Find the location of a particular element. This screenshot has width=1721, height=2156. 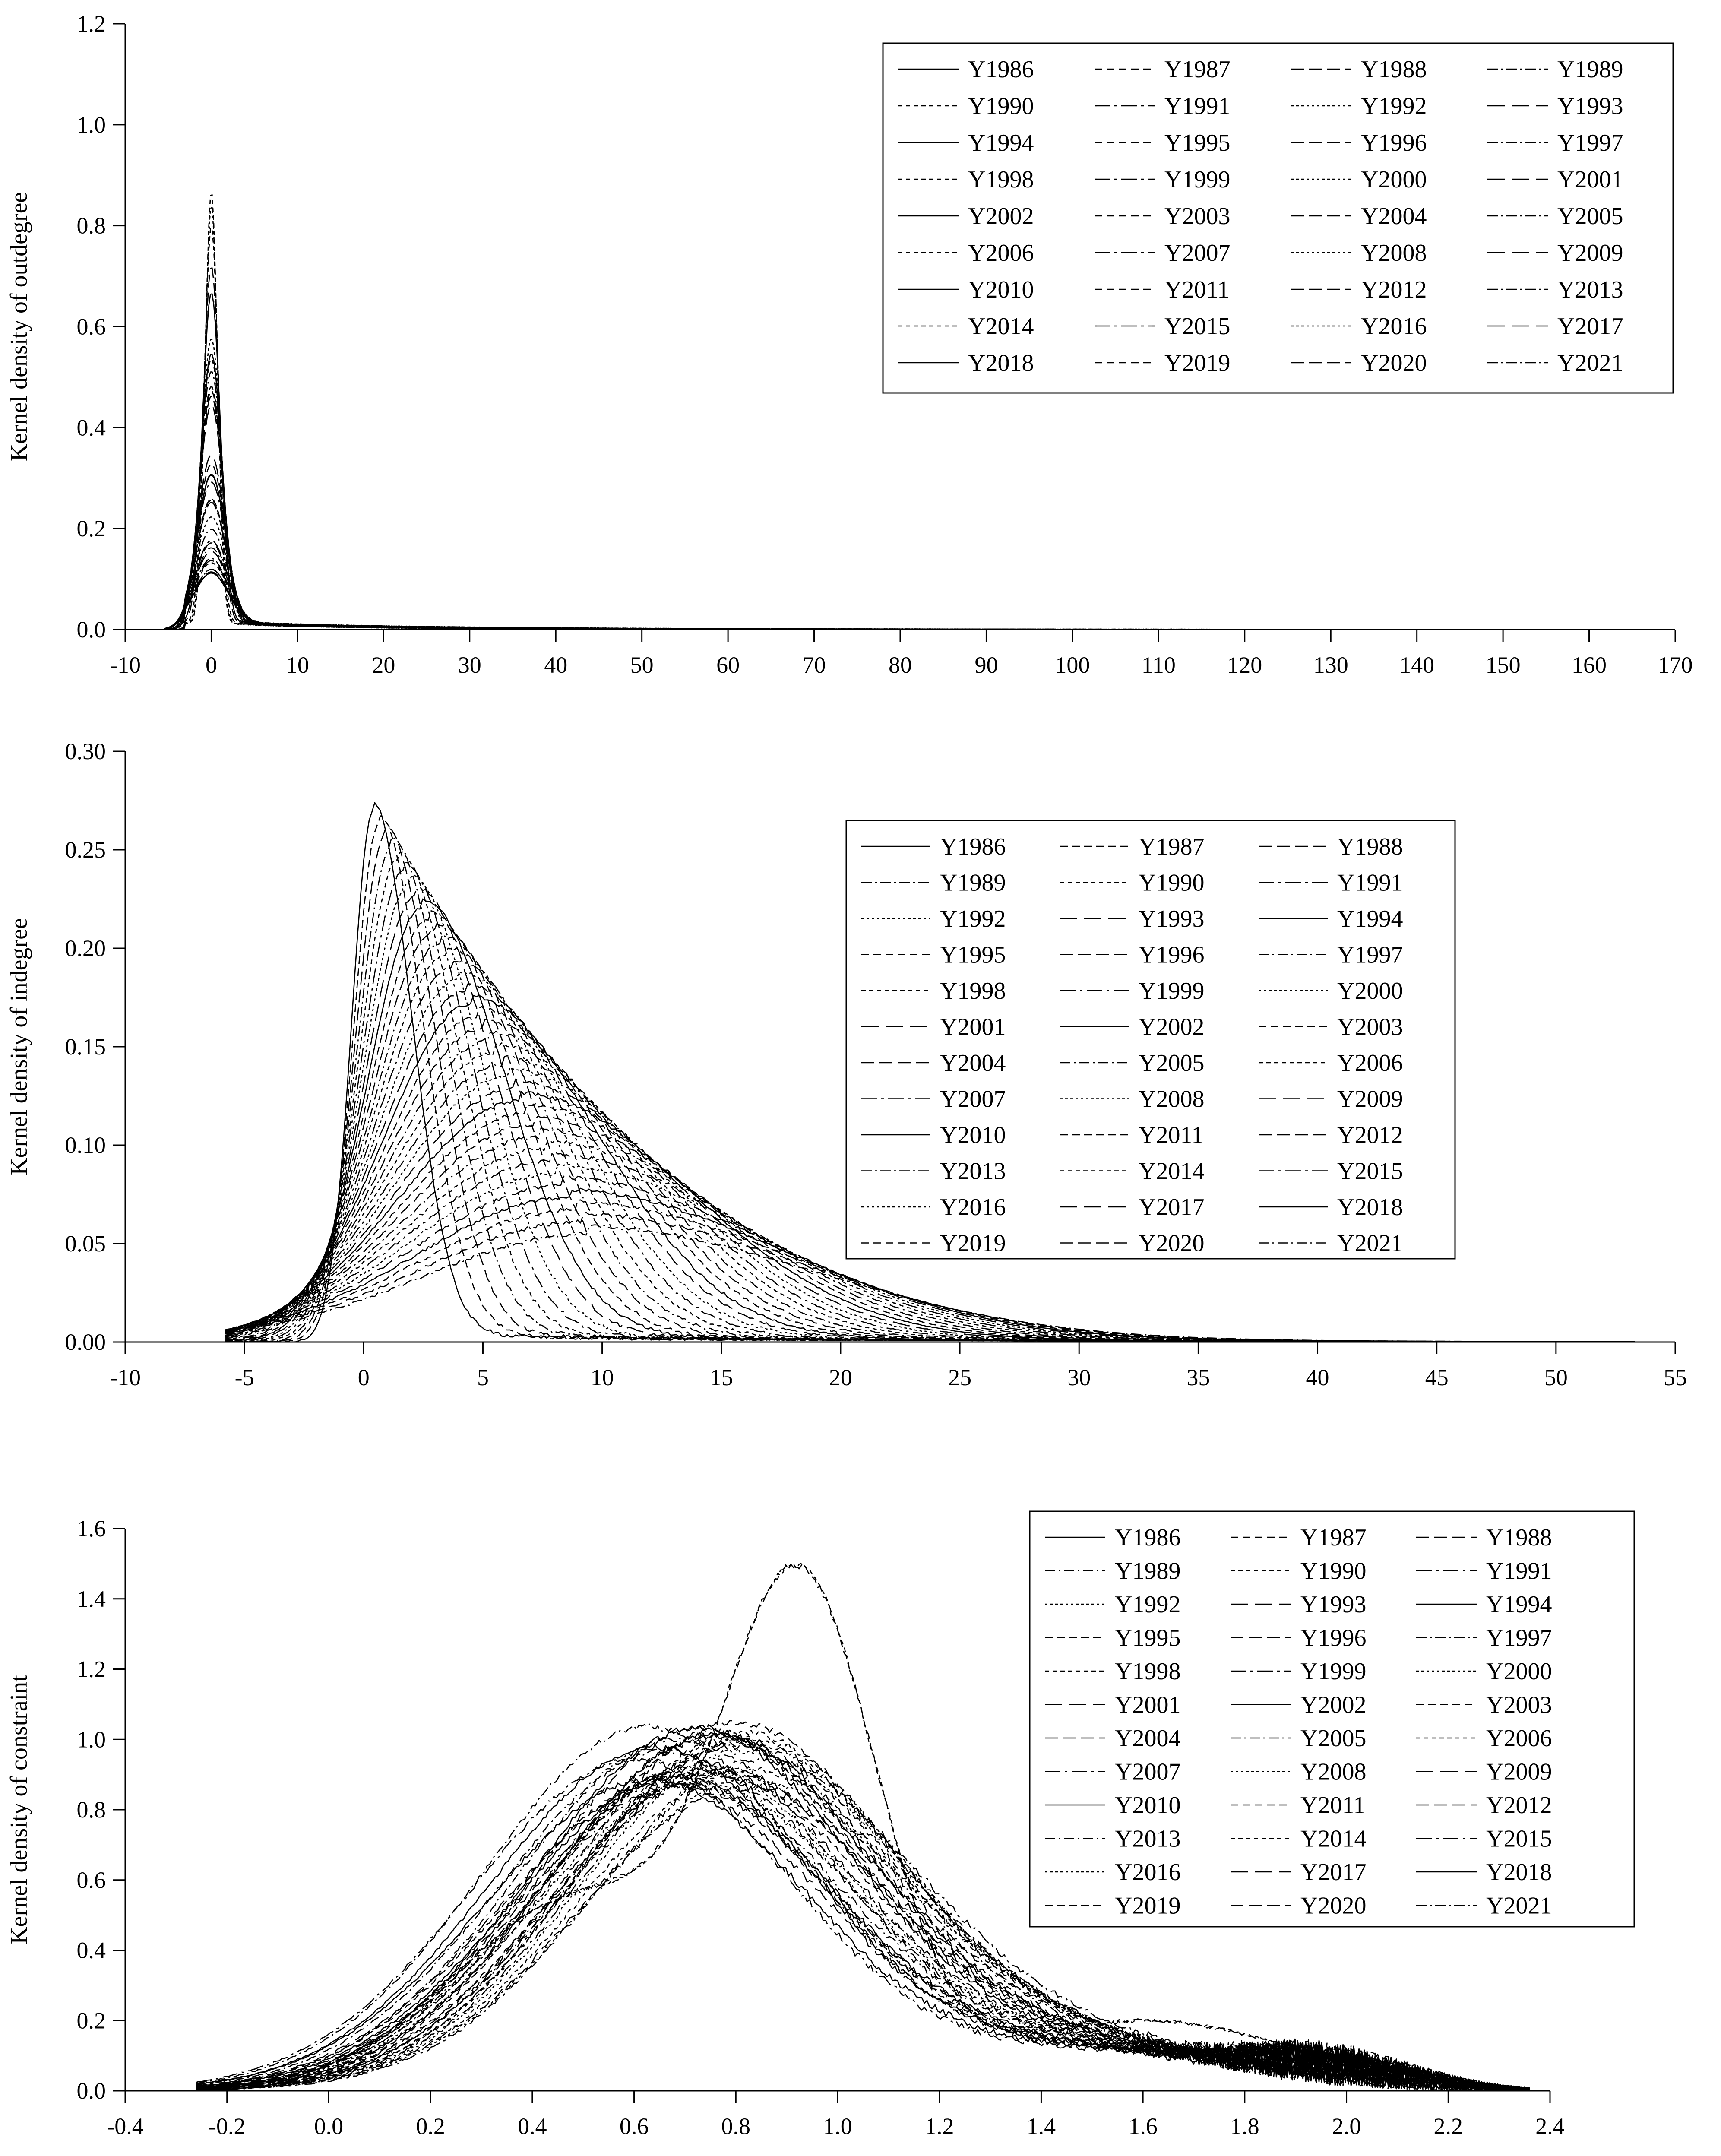

series-line-Y1988 is located at coordinates (911, 601).